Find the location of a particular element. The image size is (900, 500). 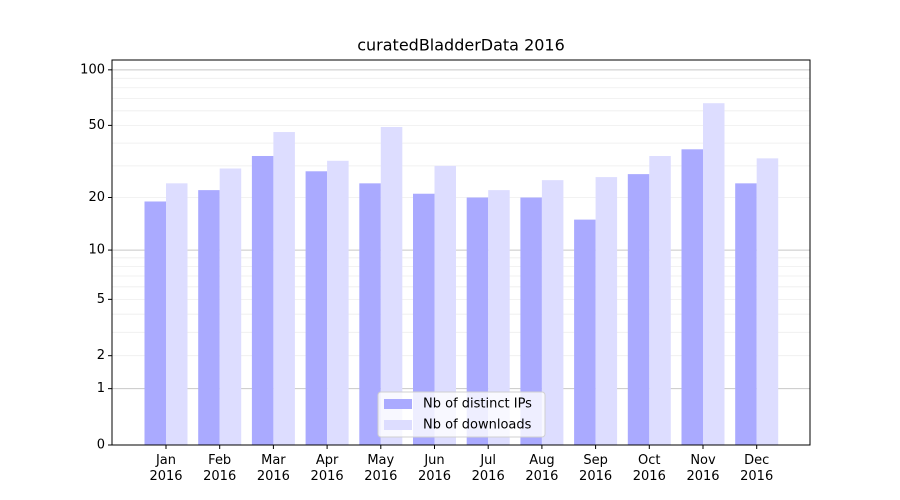

y-tick-label: 2 is located at coordinates (101, 355).